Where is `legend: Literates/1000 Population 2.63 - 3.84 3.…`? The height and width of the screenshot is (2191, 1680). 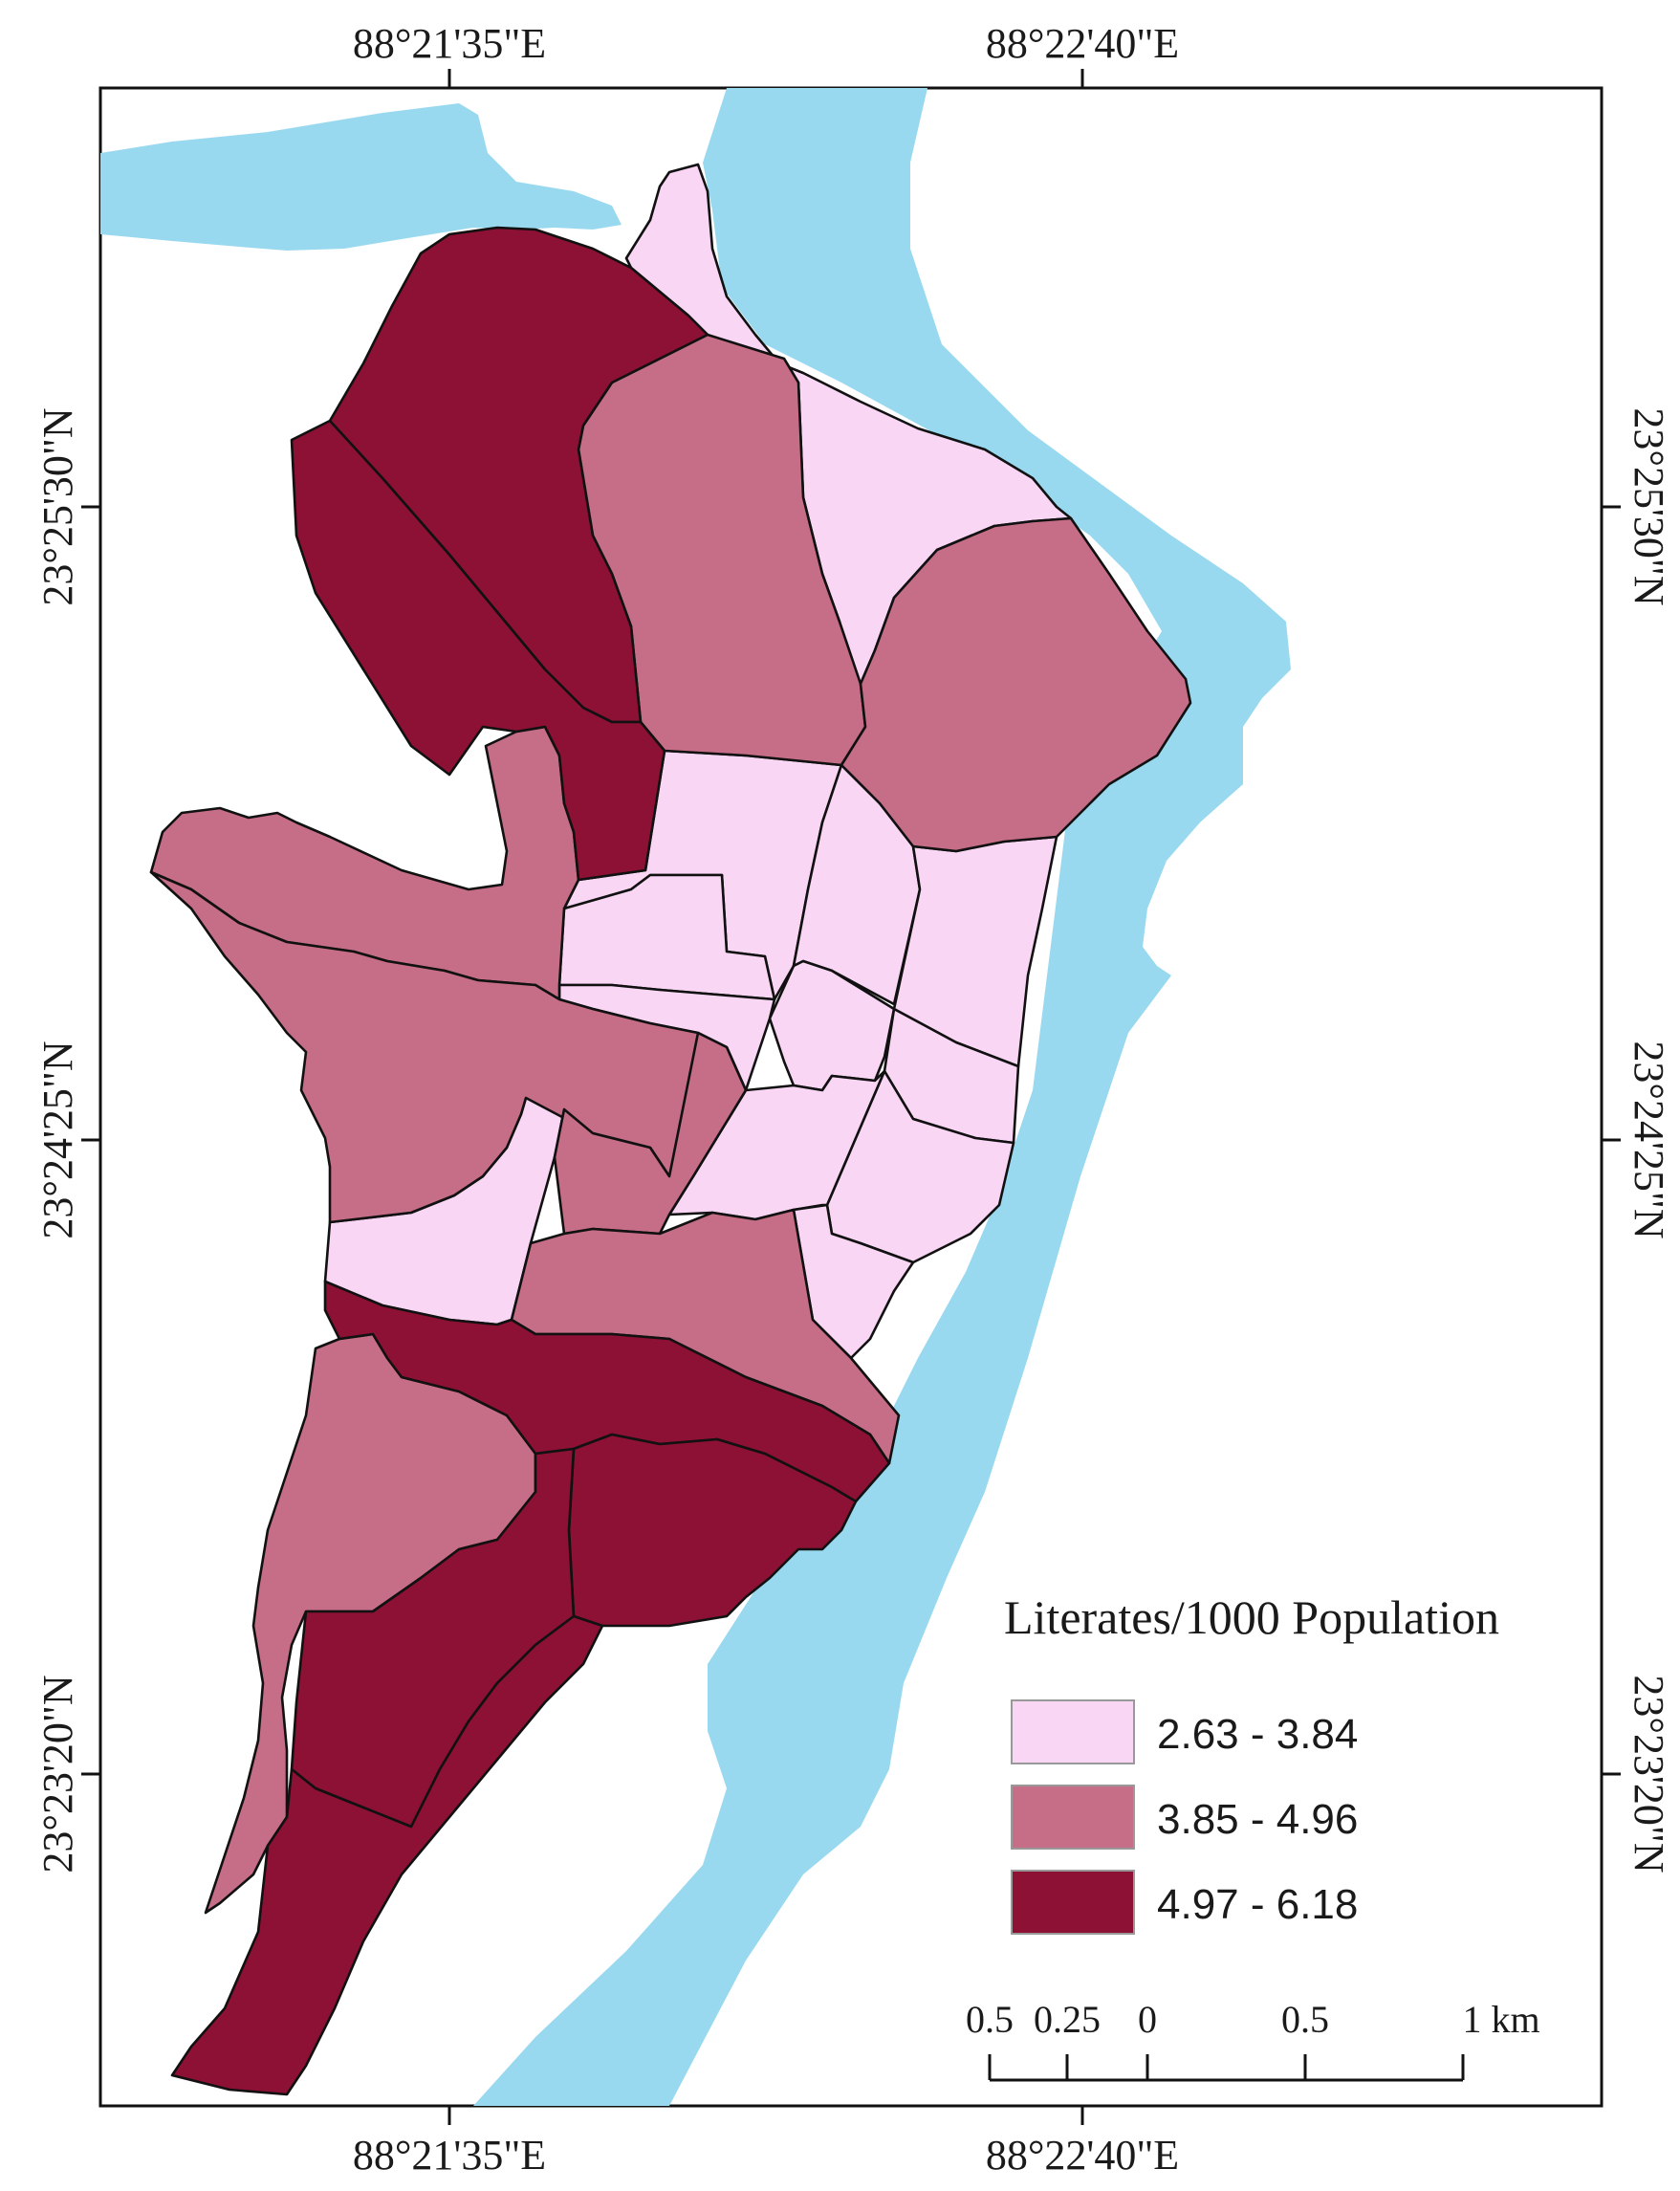 legend: Literates/1000 Population 2.63 - 3.84 3.… is located at coordinates (1251, 1762).